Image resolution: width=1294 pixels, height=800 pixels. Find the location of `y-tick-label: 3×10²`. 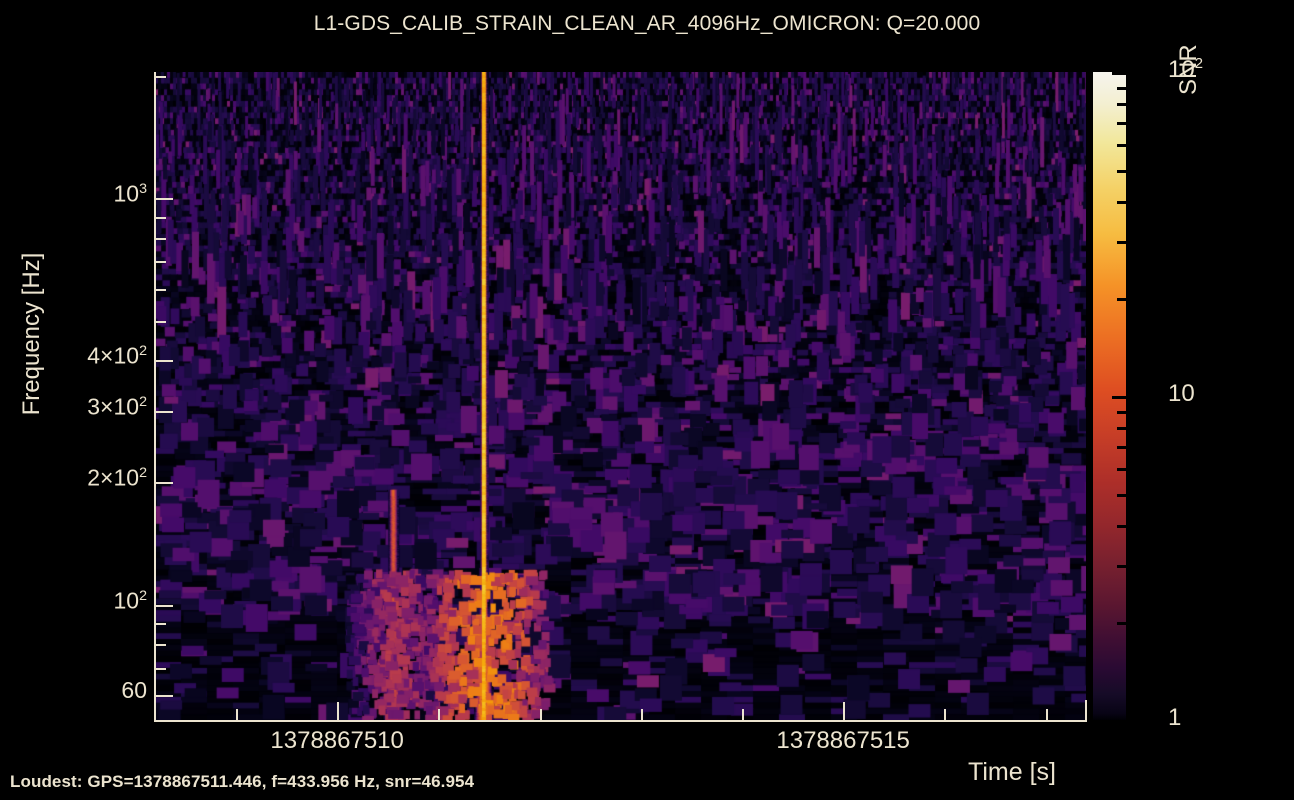

y-tick-label: 3×10² is located at coordinates (117, 406).